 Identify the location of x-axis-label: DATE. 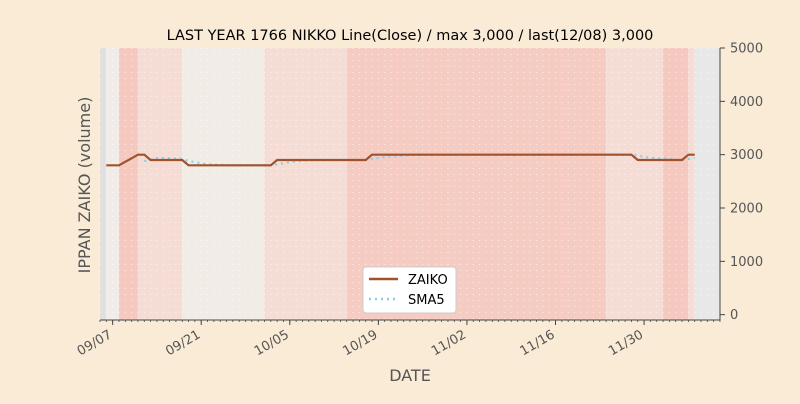
(410, 375).